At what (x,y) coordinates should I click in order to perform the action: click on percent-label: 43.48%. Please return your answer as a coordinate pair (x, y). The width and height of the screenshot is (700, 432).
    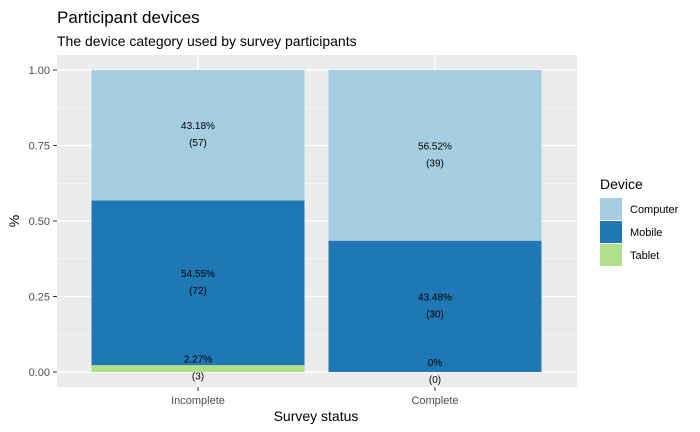
    Looking at the image, I should click on (435, 297).